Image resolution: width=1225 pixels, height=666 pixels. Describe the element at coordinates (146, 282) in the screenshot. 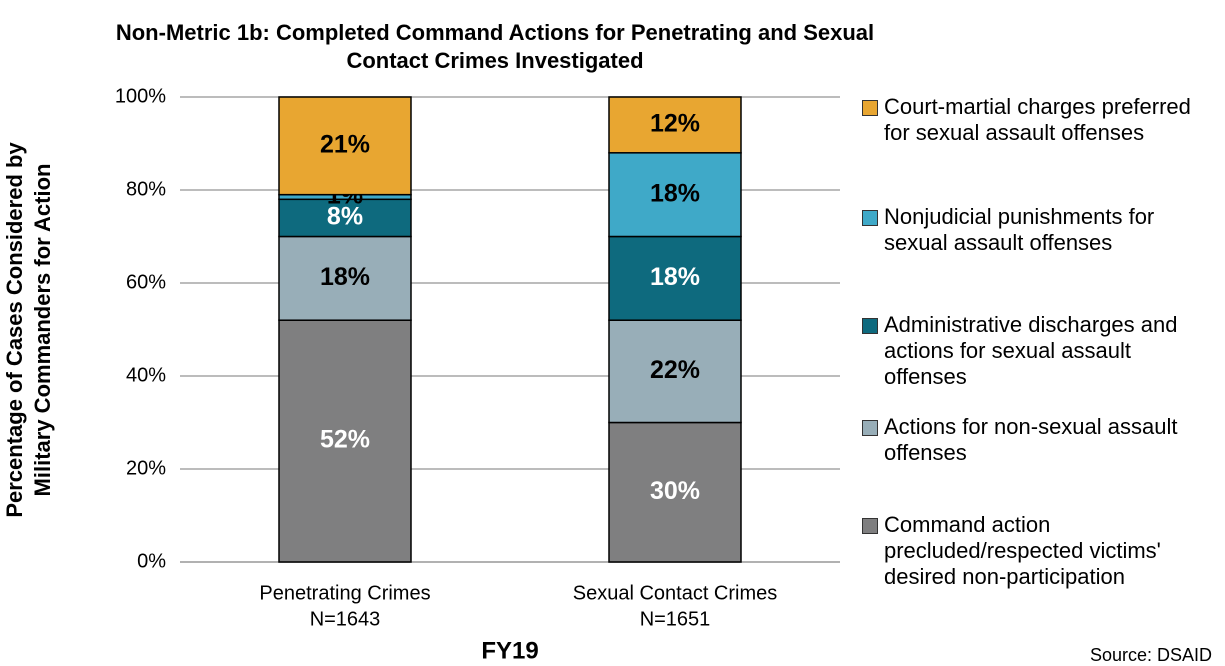

I see `y-tick-label: 60%` at that location.